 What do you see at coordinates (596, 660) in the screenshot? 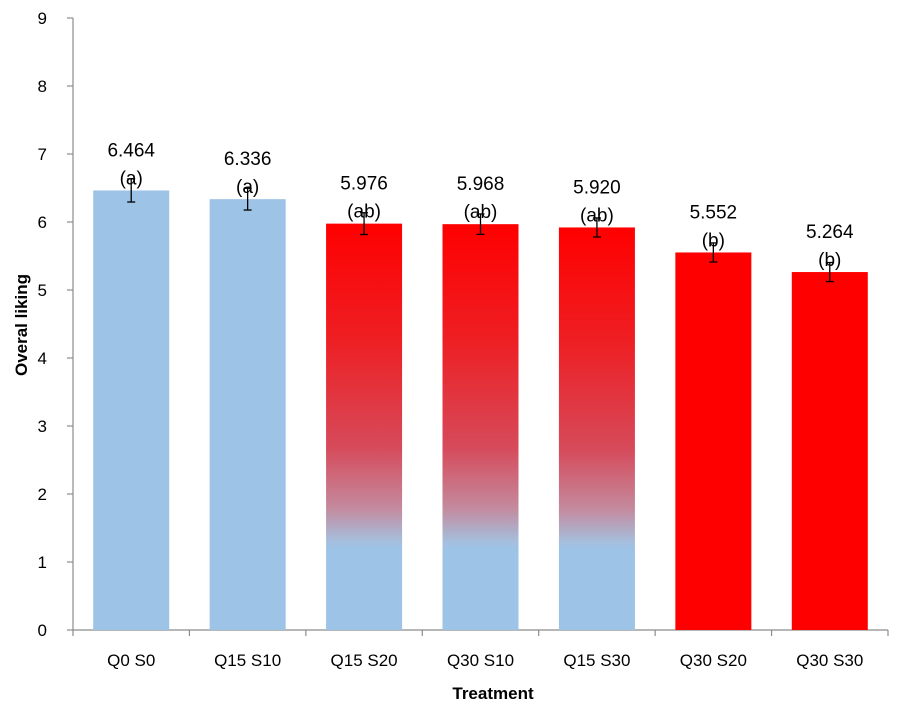
I see `x-tick-label: Q15 S30` at bounding box center [596, 660].